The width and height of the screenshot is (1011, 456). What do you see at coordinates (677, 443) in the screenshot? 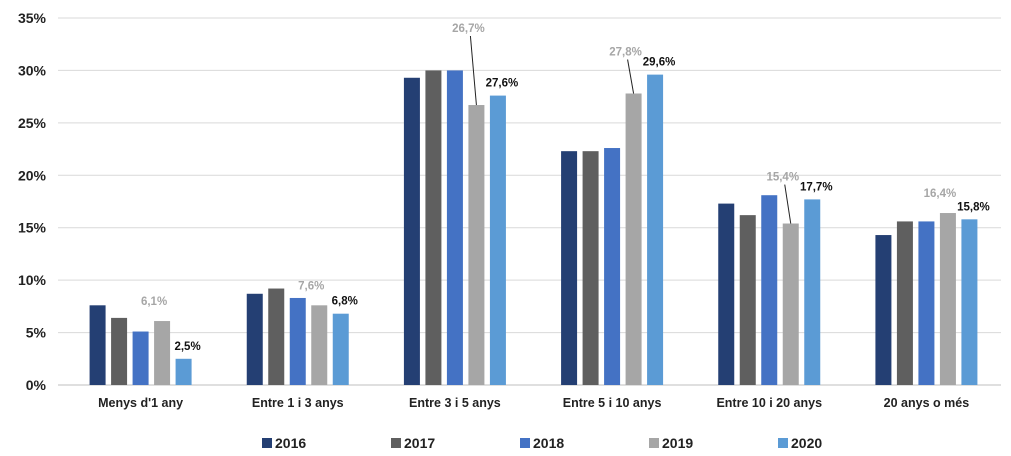
I see `legend-label-2019: 2019` at bounding box center [677, 443].